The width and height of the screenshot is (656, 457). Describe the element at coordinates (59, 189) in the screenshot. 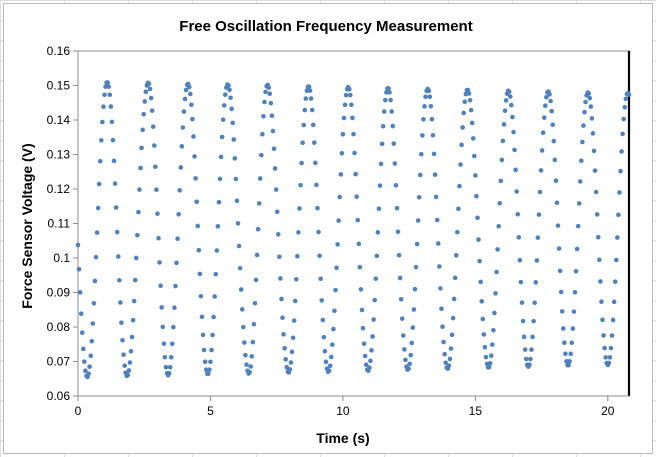

I see `y-tick-label: 0.12` at that location.